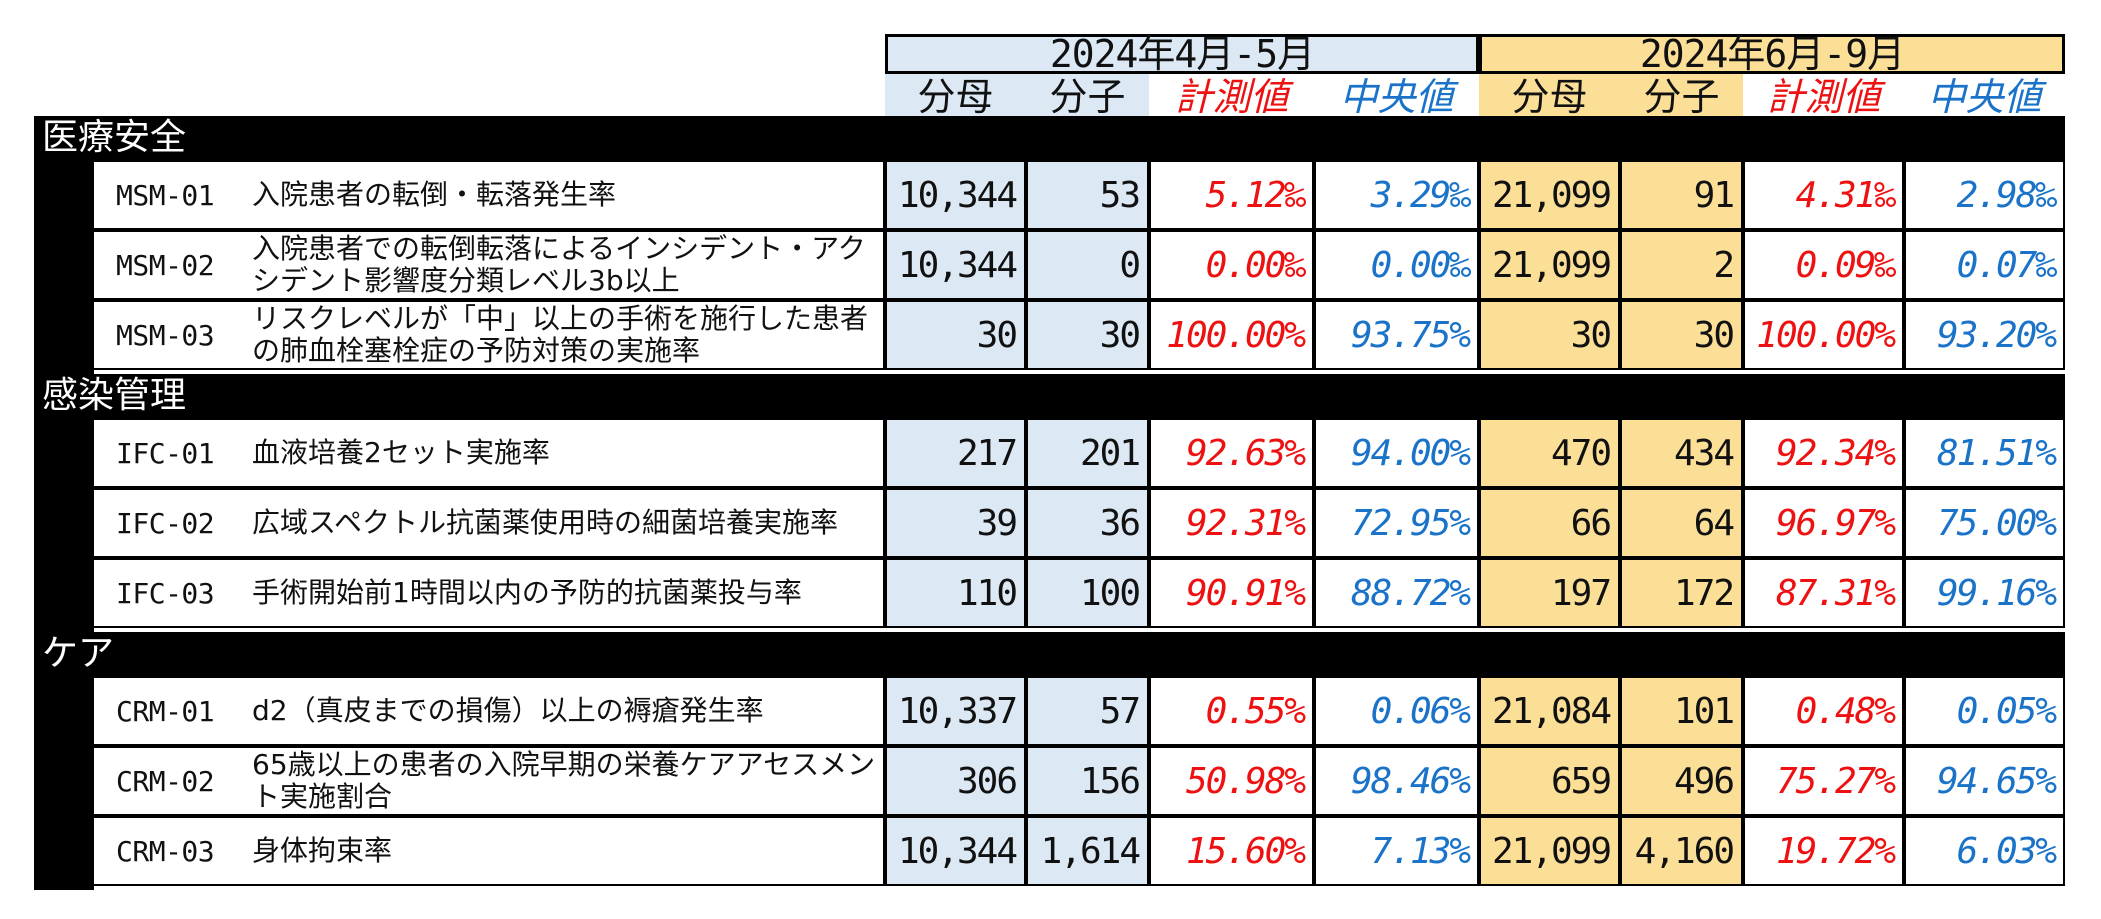  I want to click on indicator-code: IFC-01, so click(165, 453).